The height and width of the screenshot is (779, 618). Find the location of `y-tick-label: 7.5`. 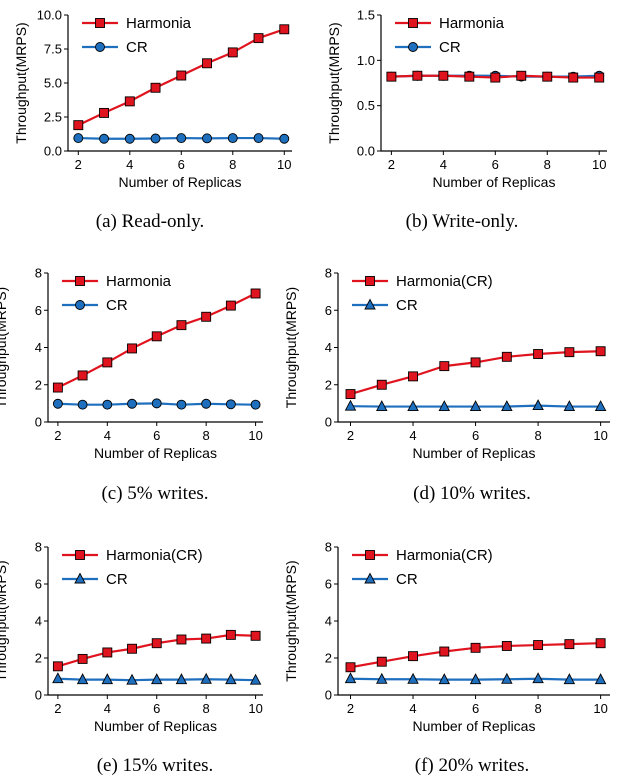

y-tick-label: 7.5 is located at coordinates (53, 49).